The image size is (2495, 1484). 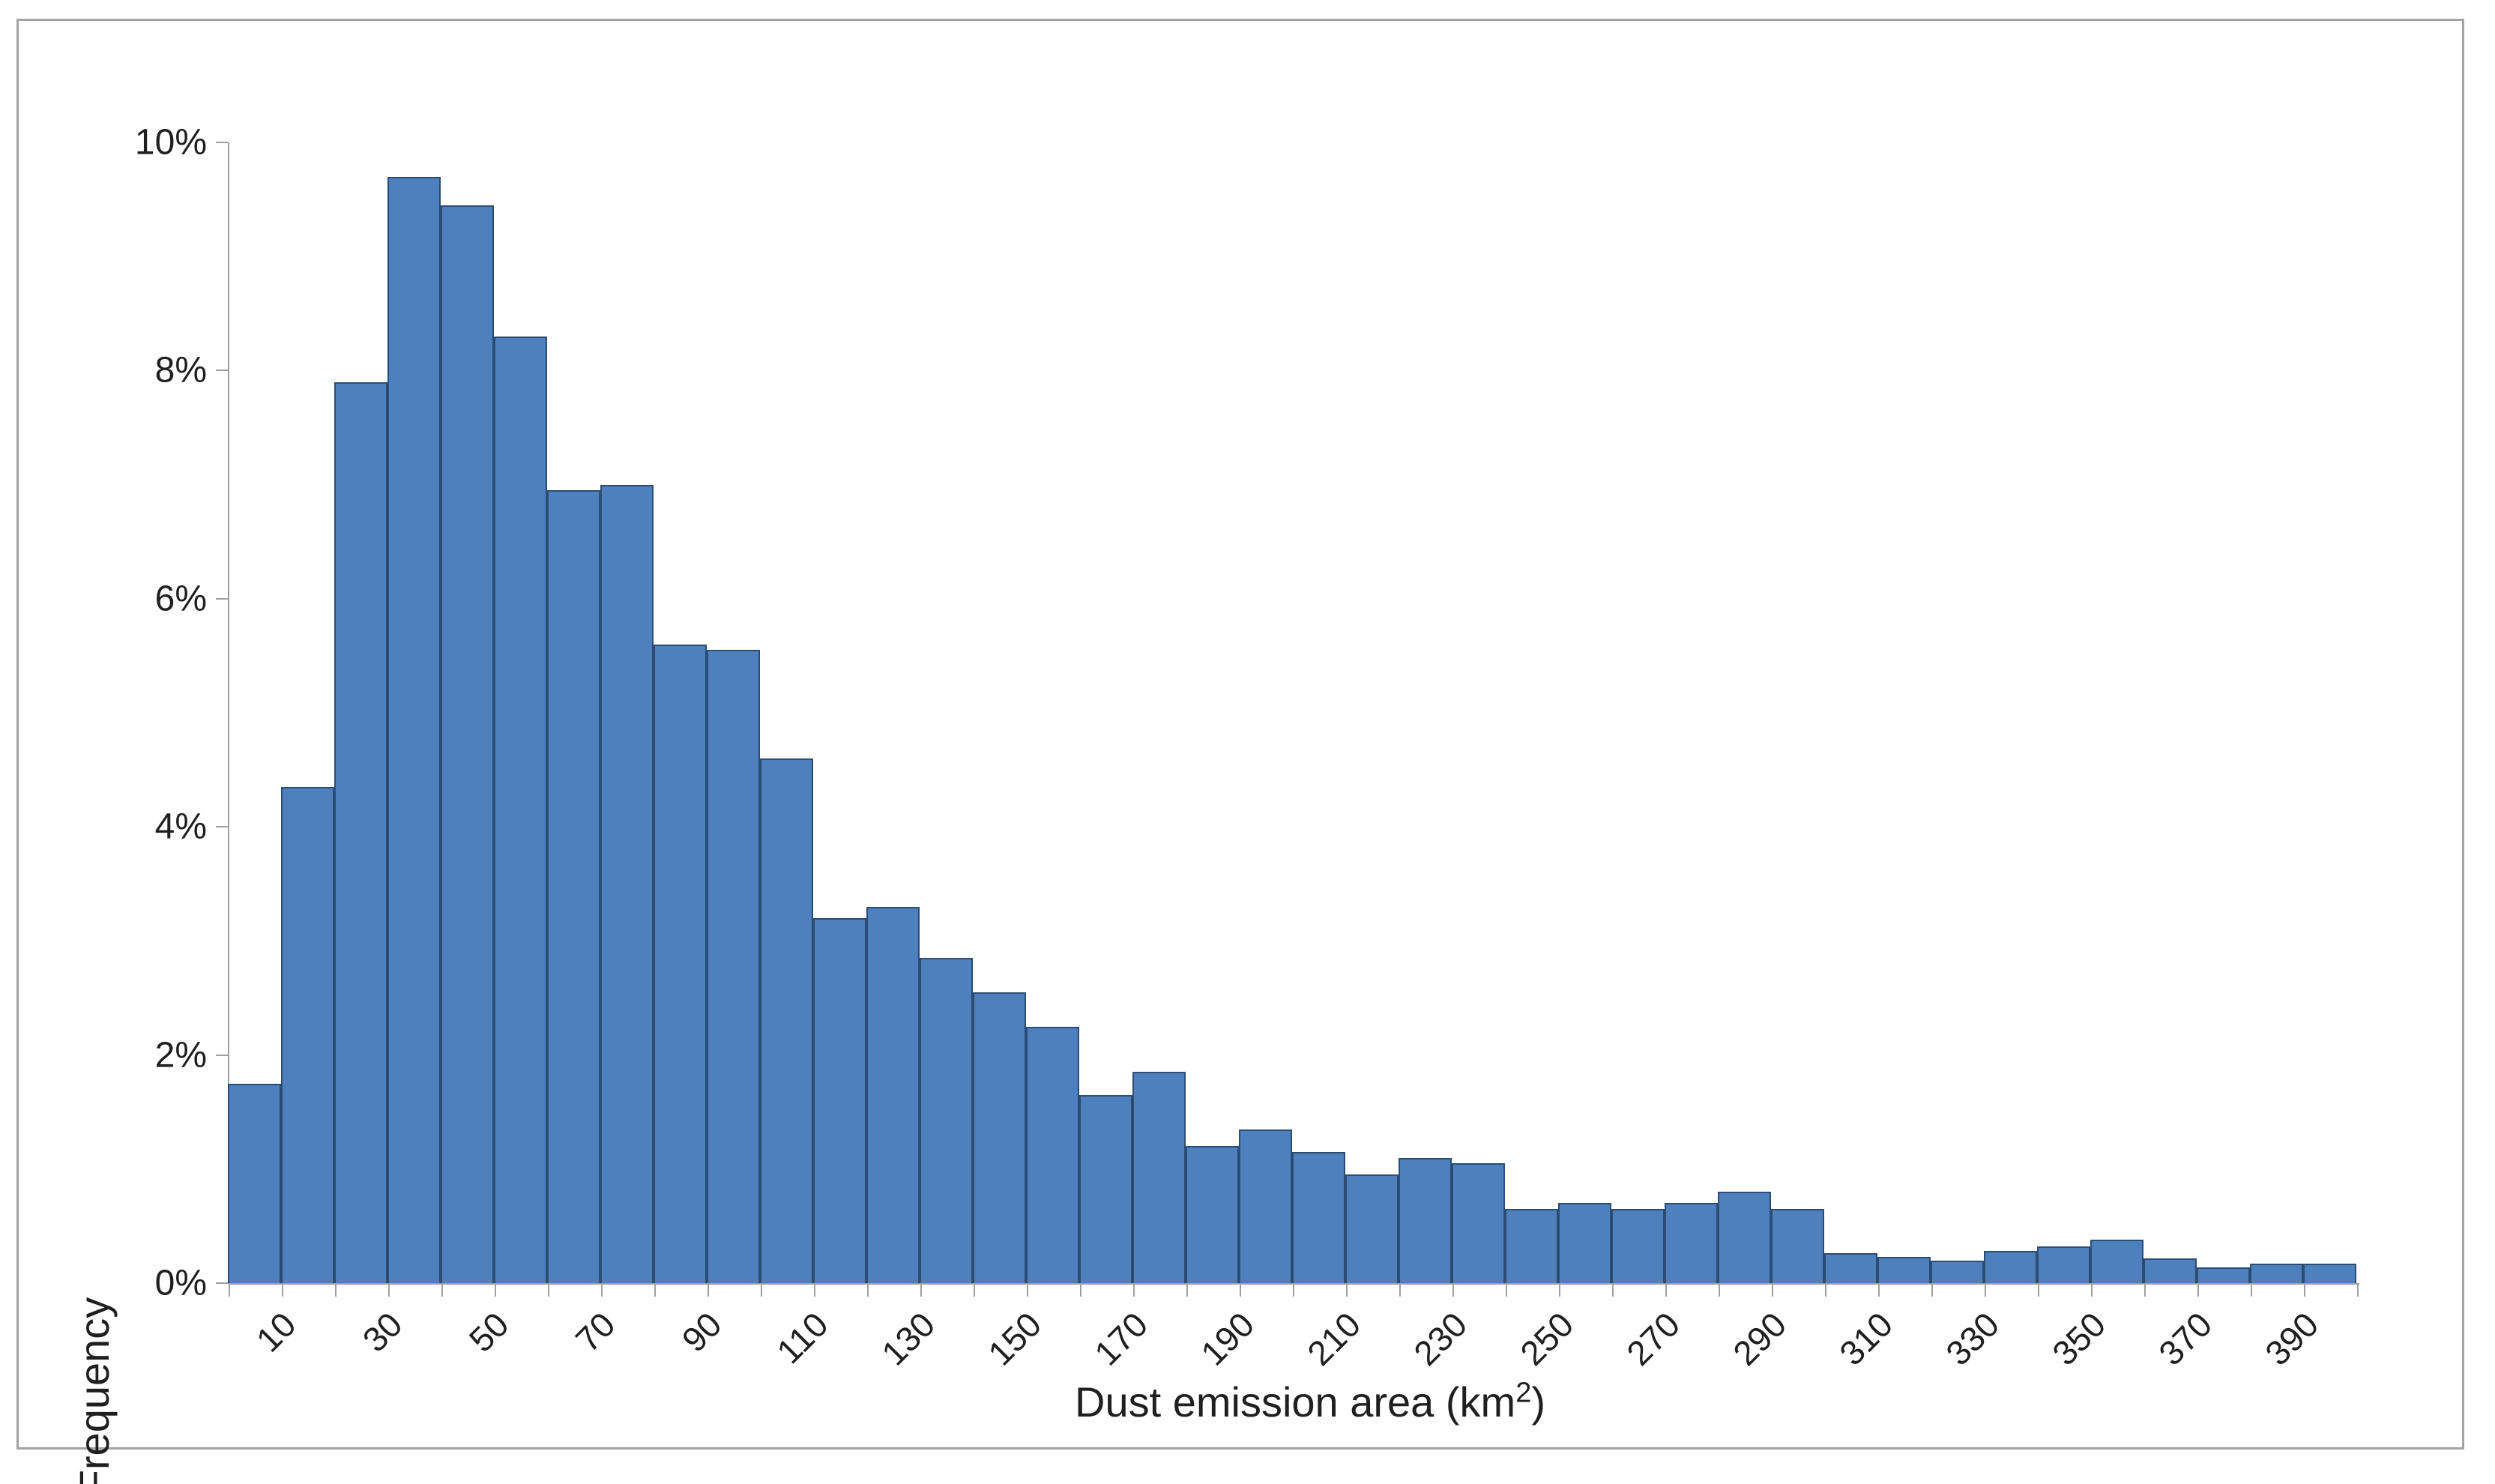 I want to click on y-tick-label: 0%, so click(x=180, y=1283).